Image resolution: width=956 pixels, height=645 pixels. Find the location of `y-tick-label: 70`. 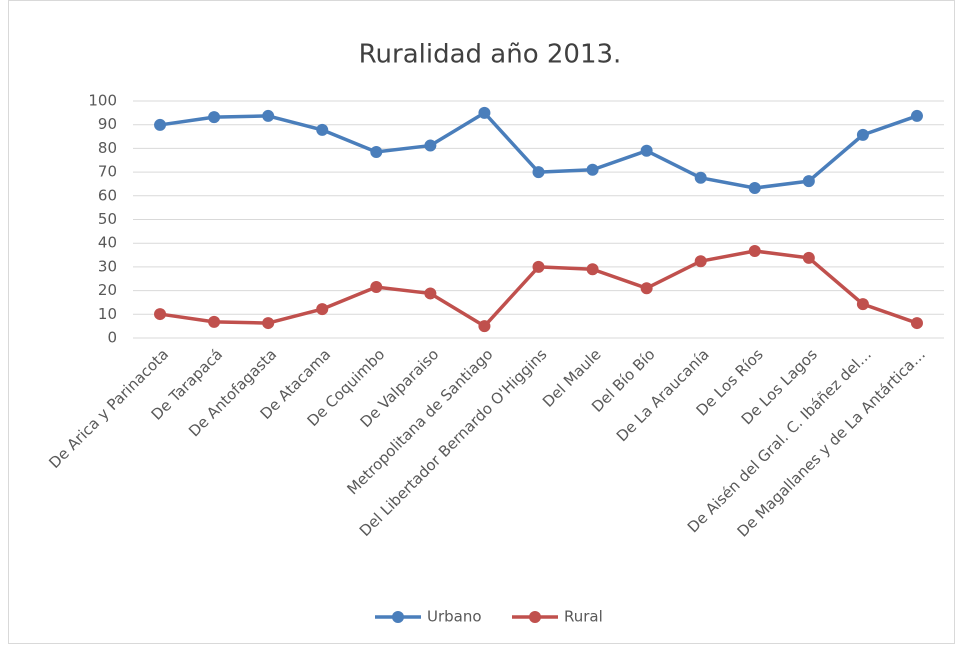

y-tick-label: 70 is located at coordinates (107, 172).